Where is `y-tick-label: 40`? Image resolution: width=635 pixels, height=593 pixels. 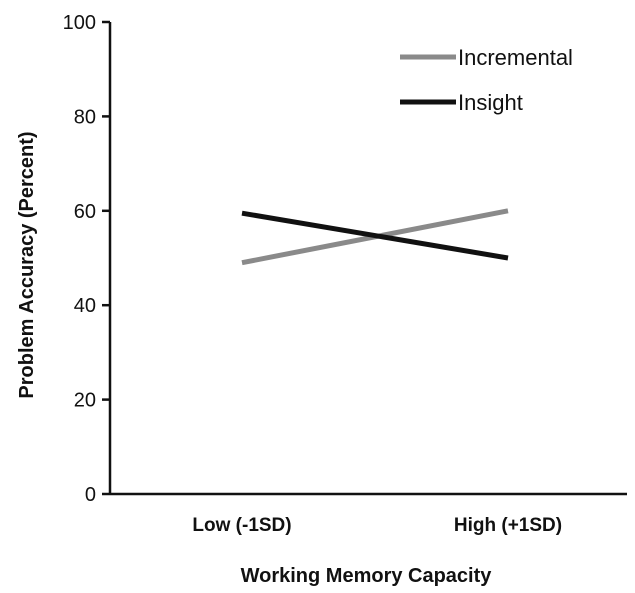 y-tick-label: 40 is located at coordinates (85, 306).